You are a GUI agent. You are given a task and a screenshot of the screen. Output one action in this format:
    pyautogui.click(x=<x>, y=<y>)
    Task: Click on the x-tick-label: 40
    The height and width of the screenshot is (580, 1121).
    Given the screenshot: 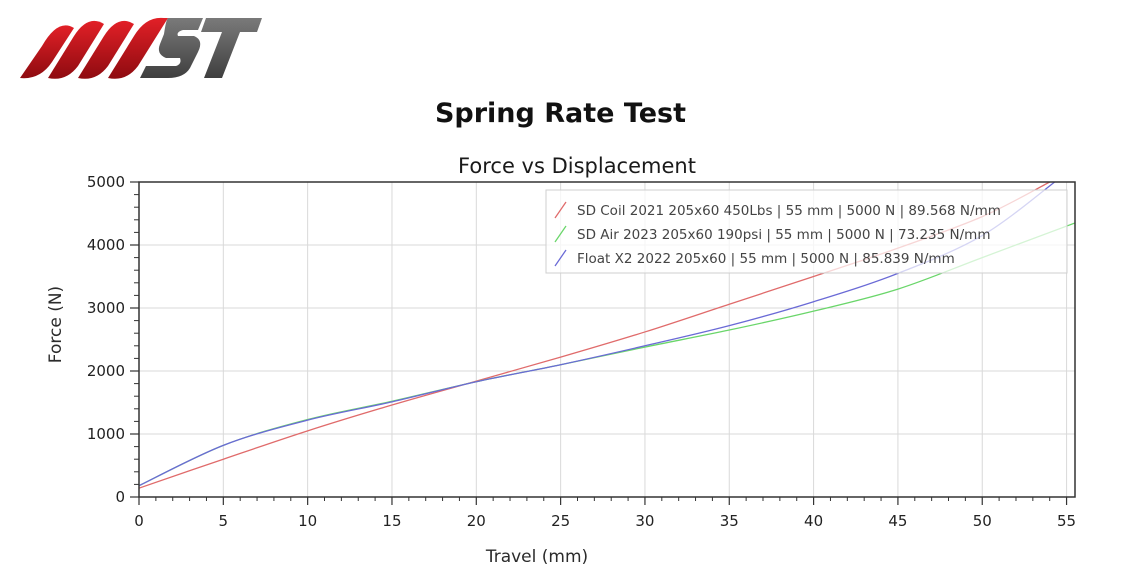 What is the action you would take?
    pyautogui.click(x=813, y=521)
    